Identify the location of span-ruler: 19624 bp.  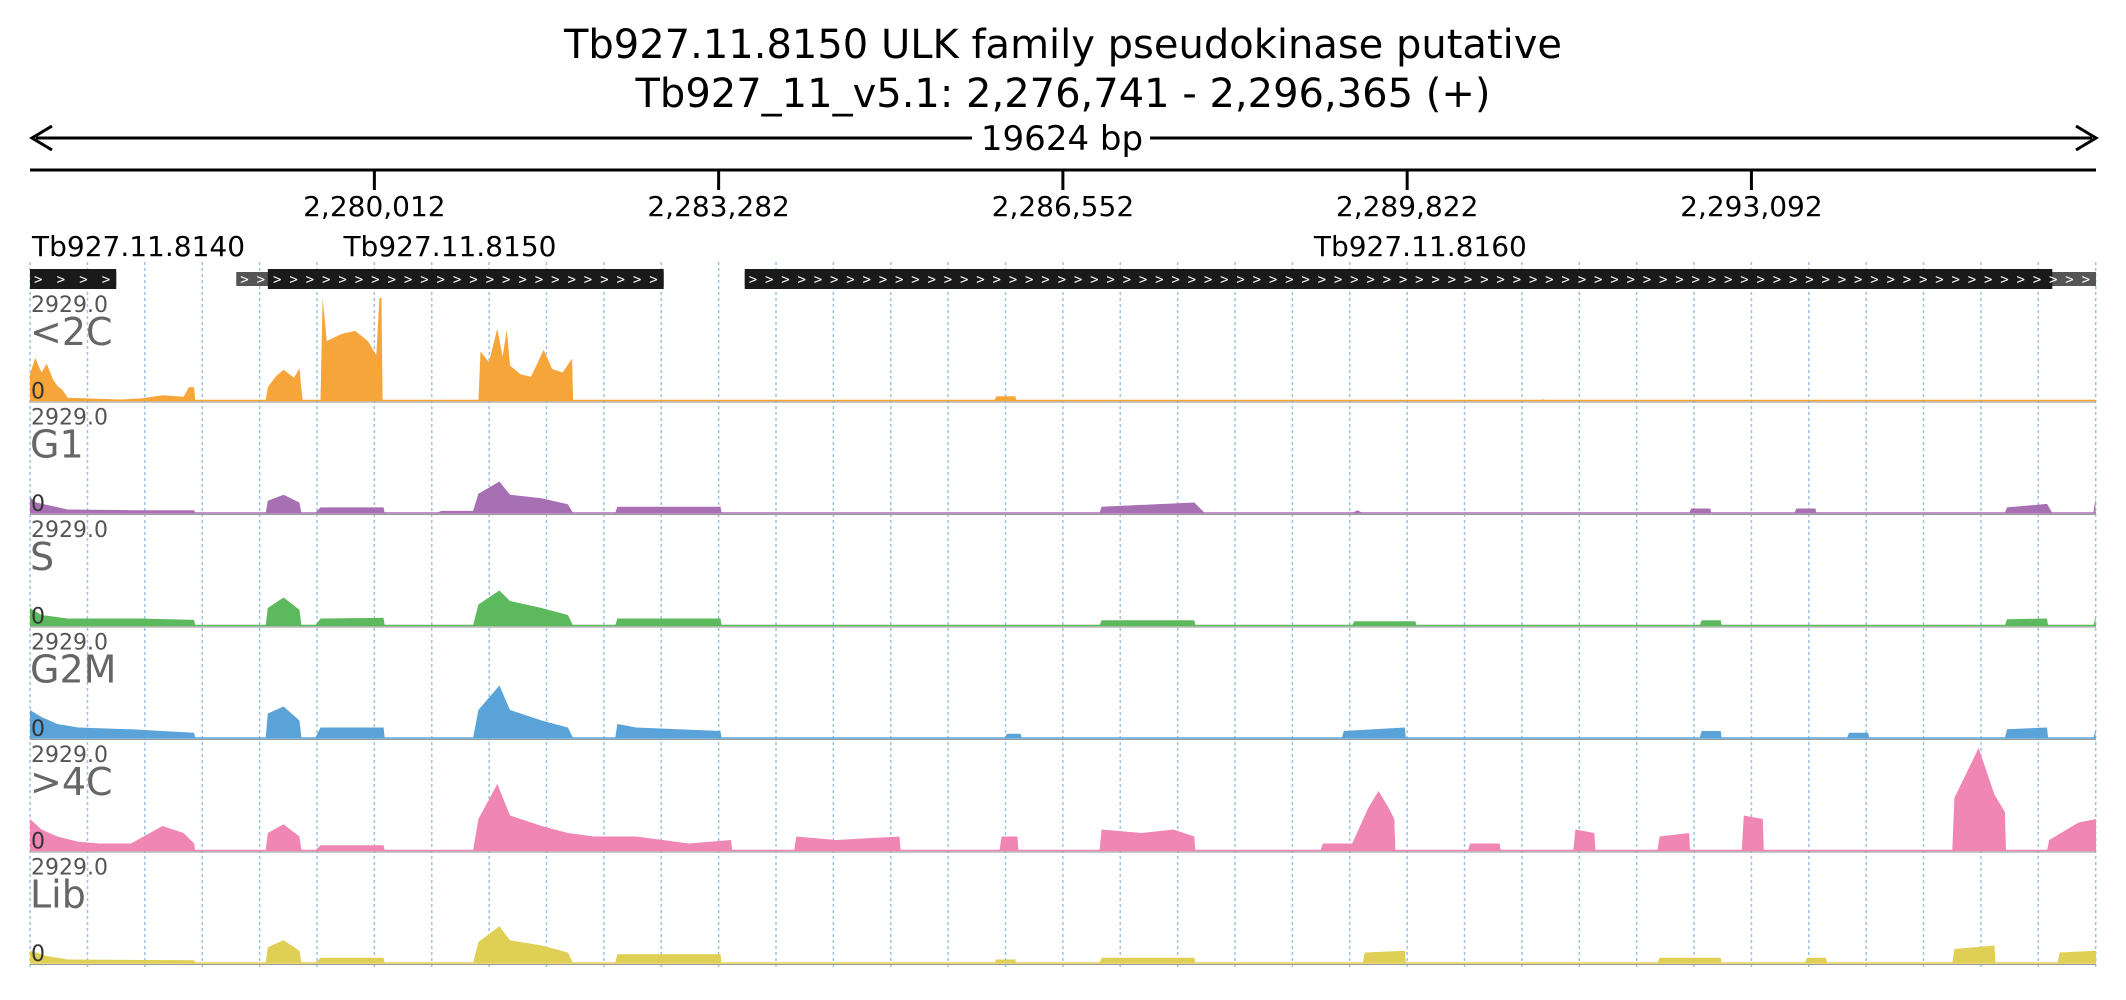
(1064, 139).